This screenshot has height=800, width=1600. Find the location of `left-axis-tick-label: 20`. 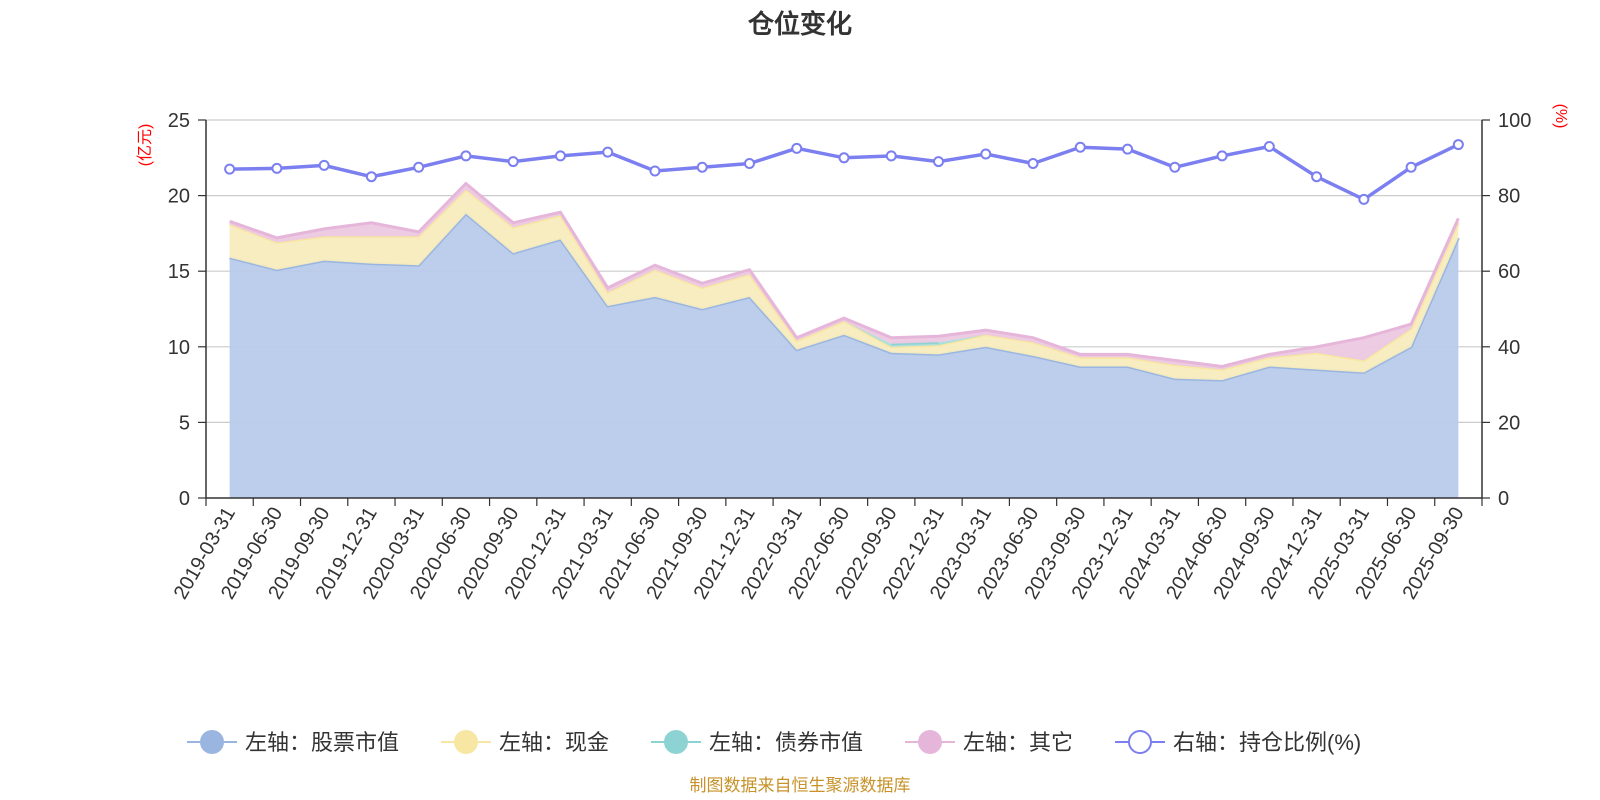

left-axis-tick-label: 20 is located at coordinates (179, 197).